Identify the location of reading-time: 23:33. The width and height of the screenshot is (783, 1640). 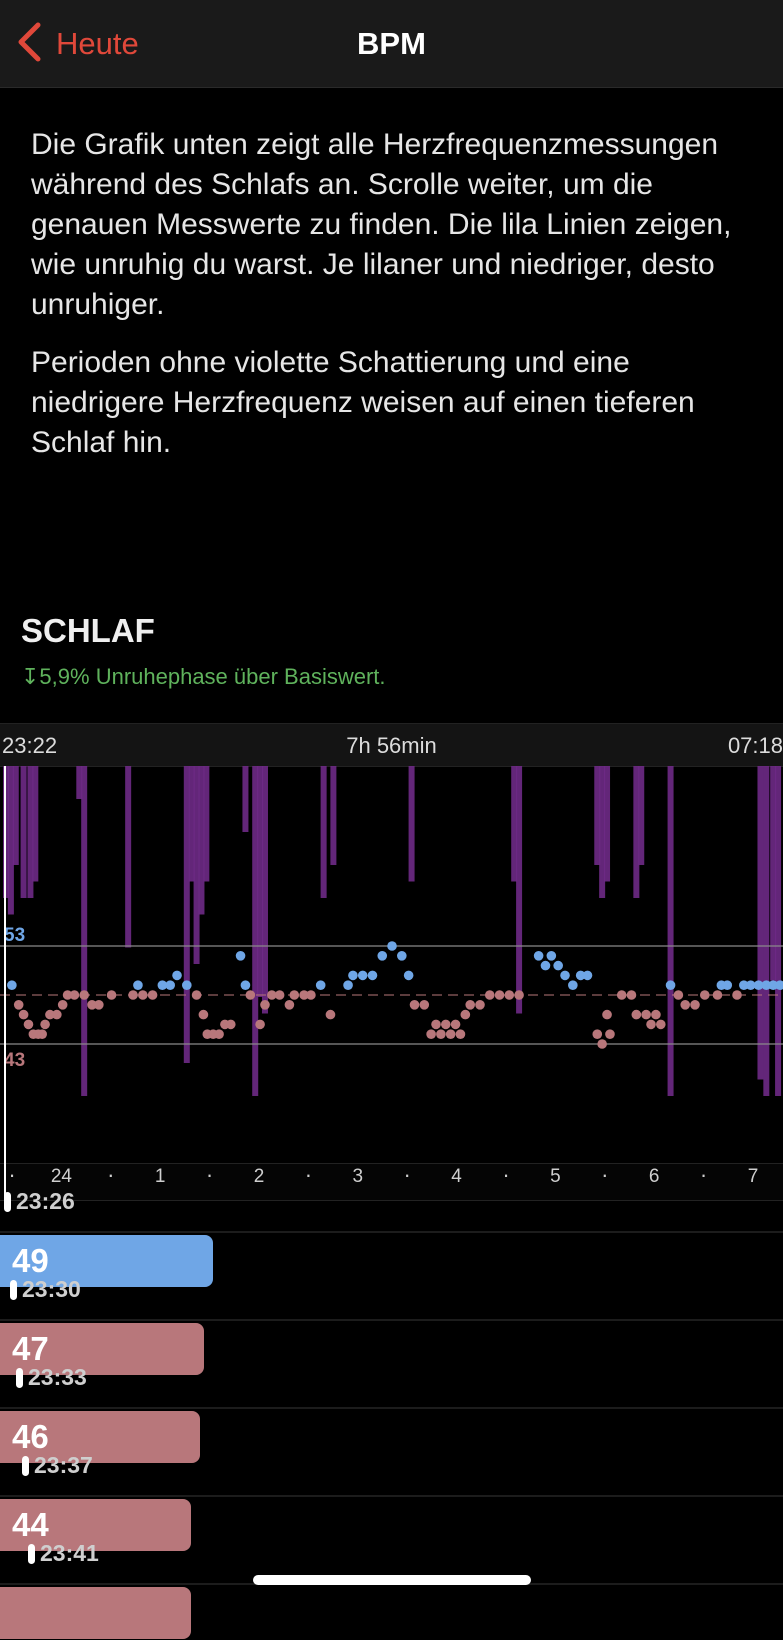
(51, 1377).